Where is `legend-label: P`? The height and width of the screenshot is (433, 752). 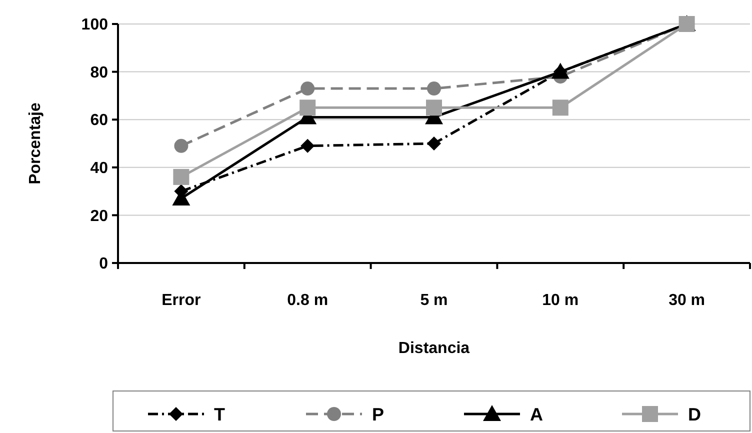 legend-label: P is located at coordinates (378, 414).